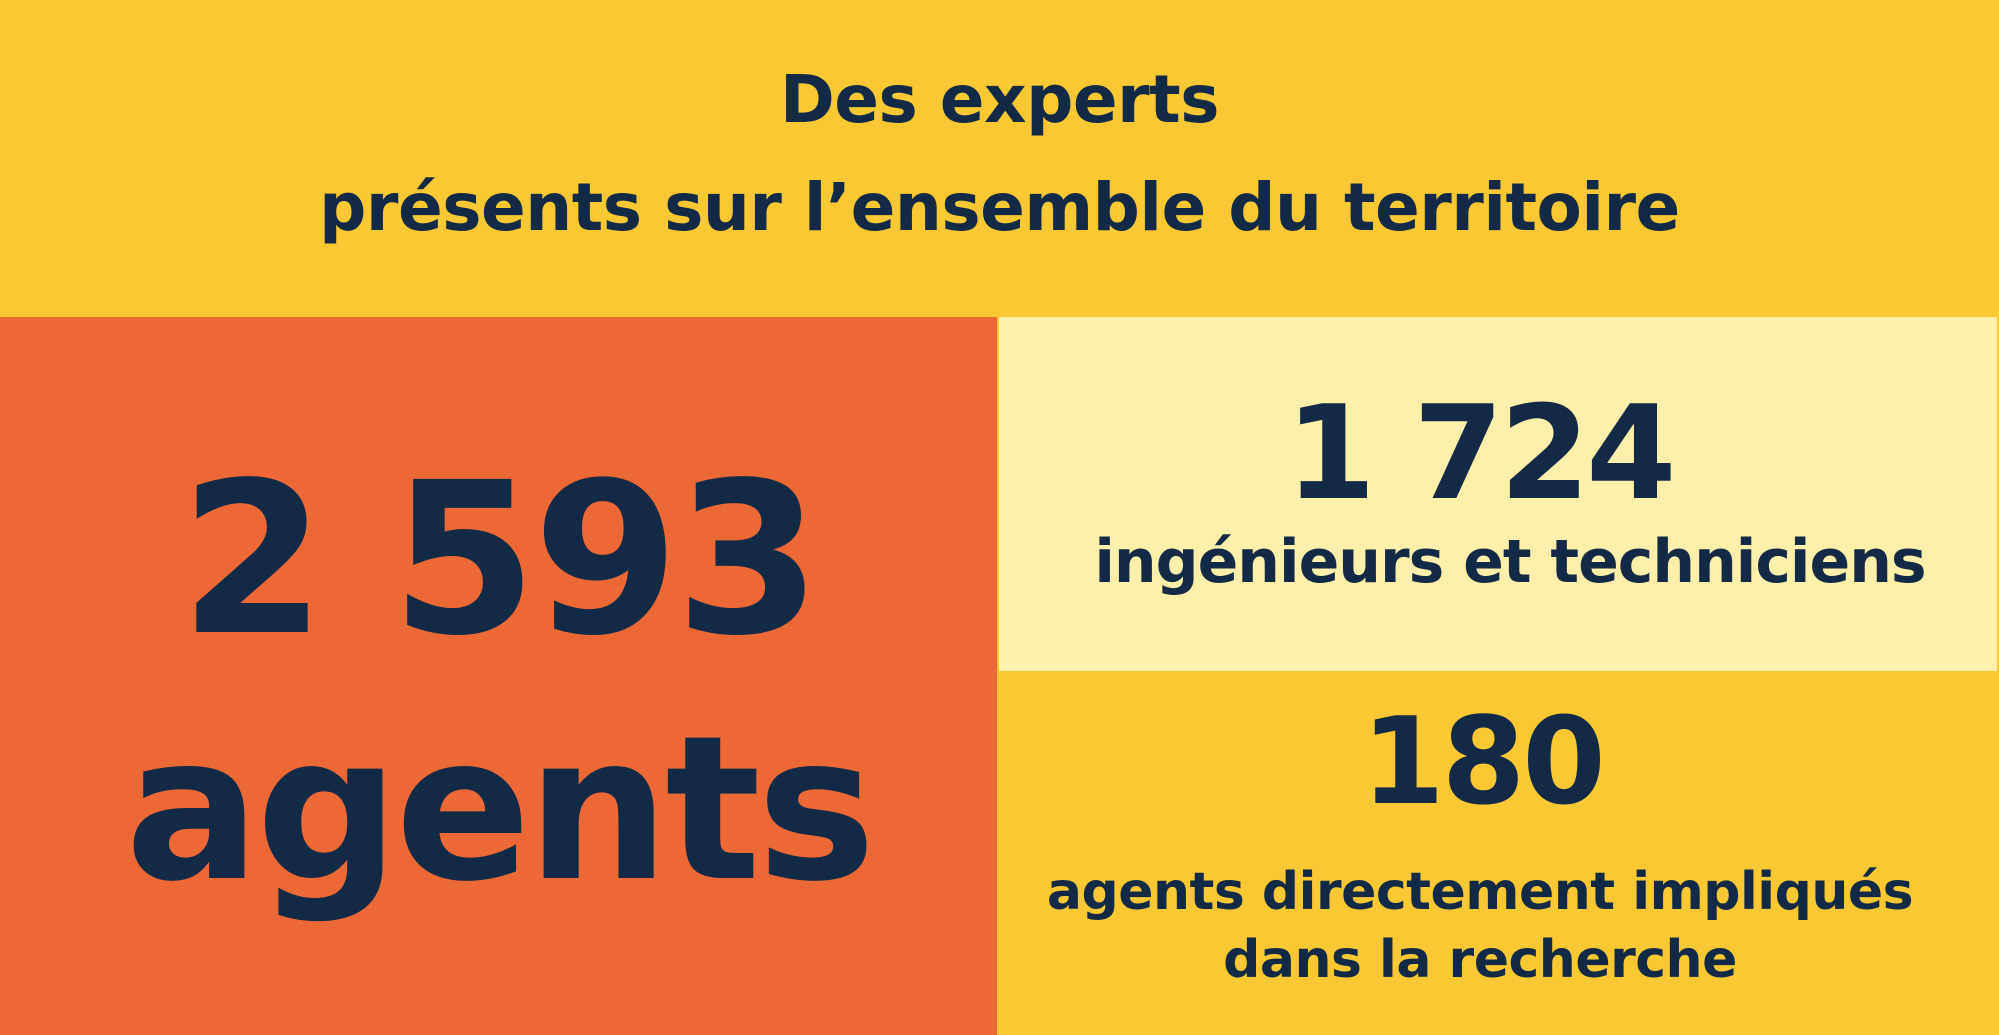 The height and width of the screenshot is (1035, 1999). What do you see at coordinates (999, 99) in the screenshot?
I see `page-title-line-1: Des experts` at bounding box center [999, 99].